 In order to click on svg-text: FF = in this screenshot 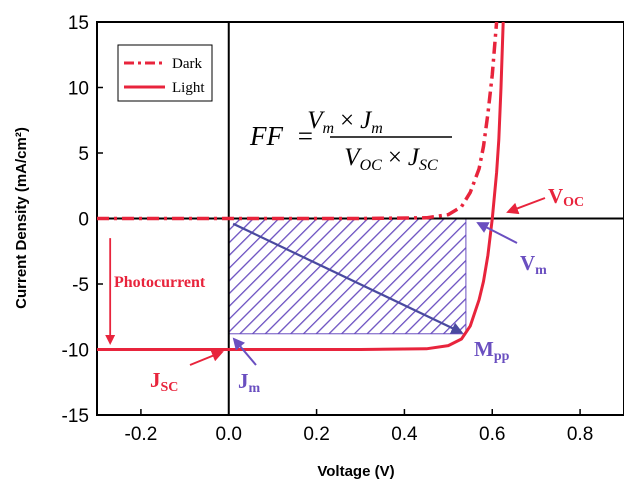, I will do `click(281, 136)`.